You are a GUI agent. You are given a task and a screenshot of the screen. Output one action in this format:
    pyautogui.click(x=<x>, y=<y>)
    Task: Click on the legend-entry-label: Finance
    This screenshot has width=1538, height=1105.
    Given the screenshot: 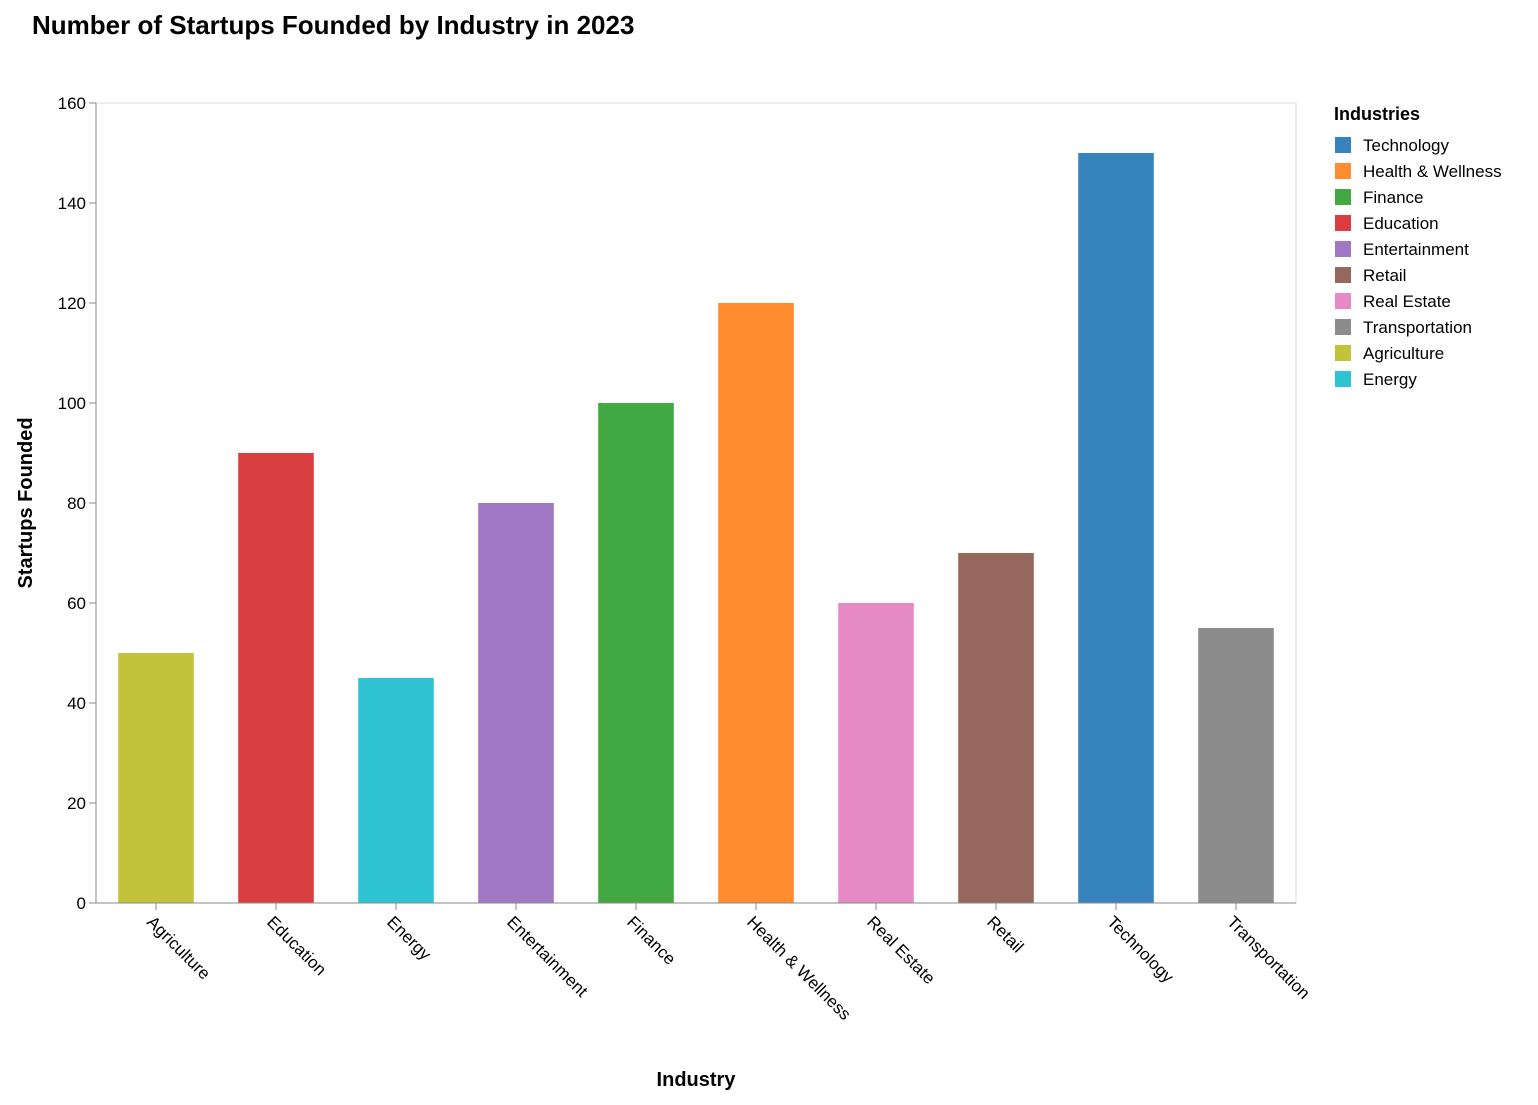 What is the action you would take?
    pyautogui.click(x=1393, y=197)
    